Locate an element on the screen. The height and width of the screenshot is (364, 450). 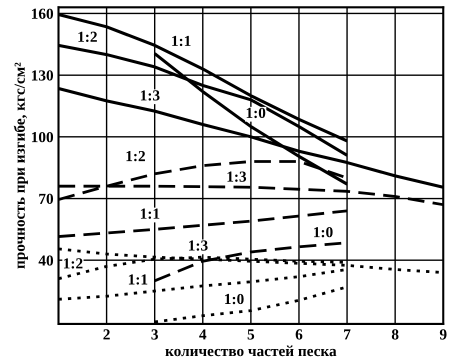
y-tick-label: 160 is located at coordinates (43, 13).